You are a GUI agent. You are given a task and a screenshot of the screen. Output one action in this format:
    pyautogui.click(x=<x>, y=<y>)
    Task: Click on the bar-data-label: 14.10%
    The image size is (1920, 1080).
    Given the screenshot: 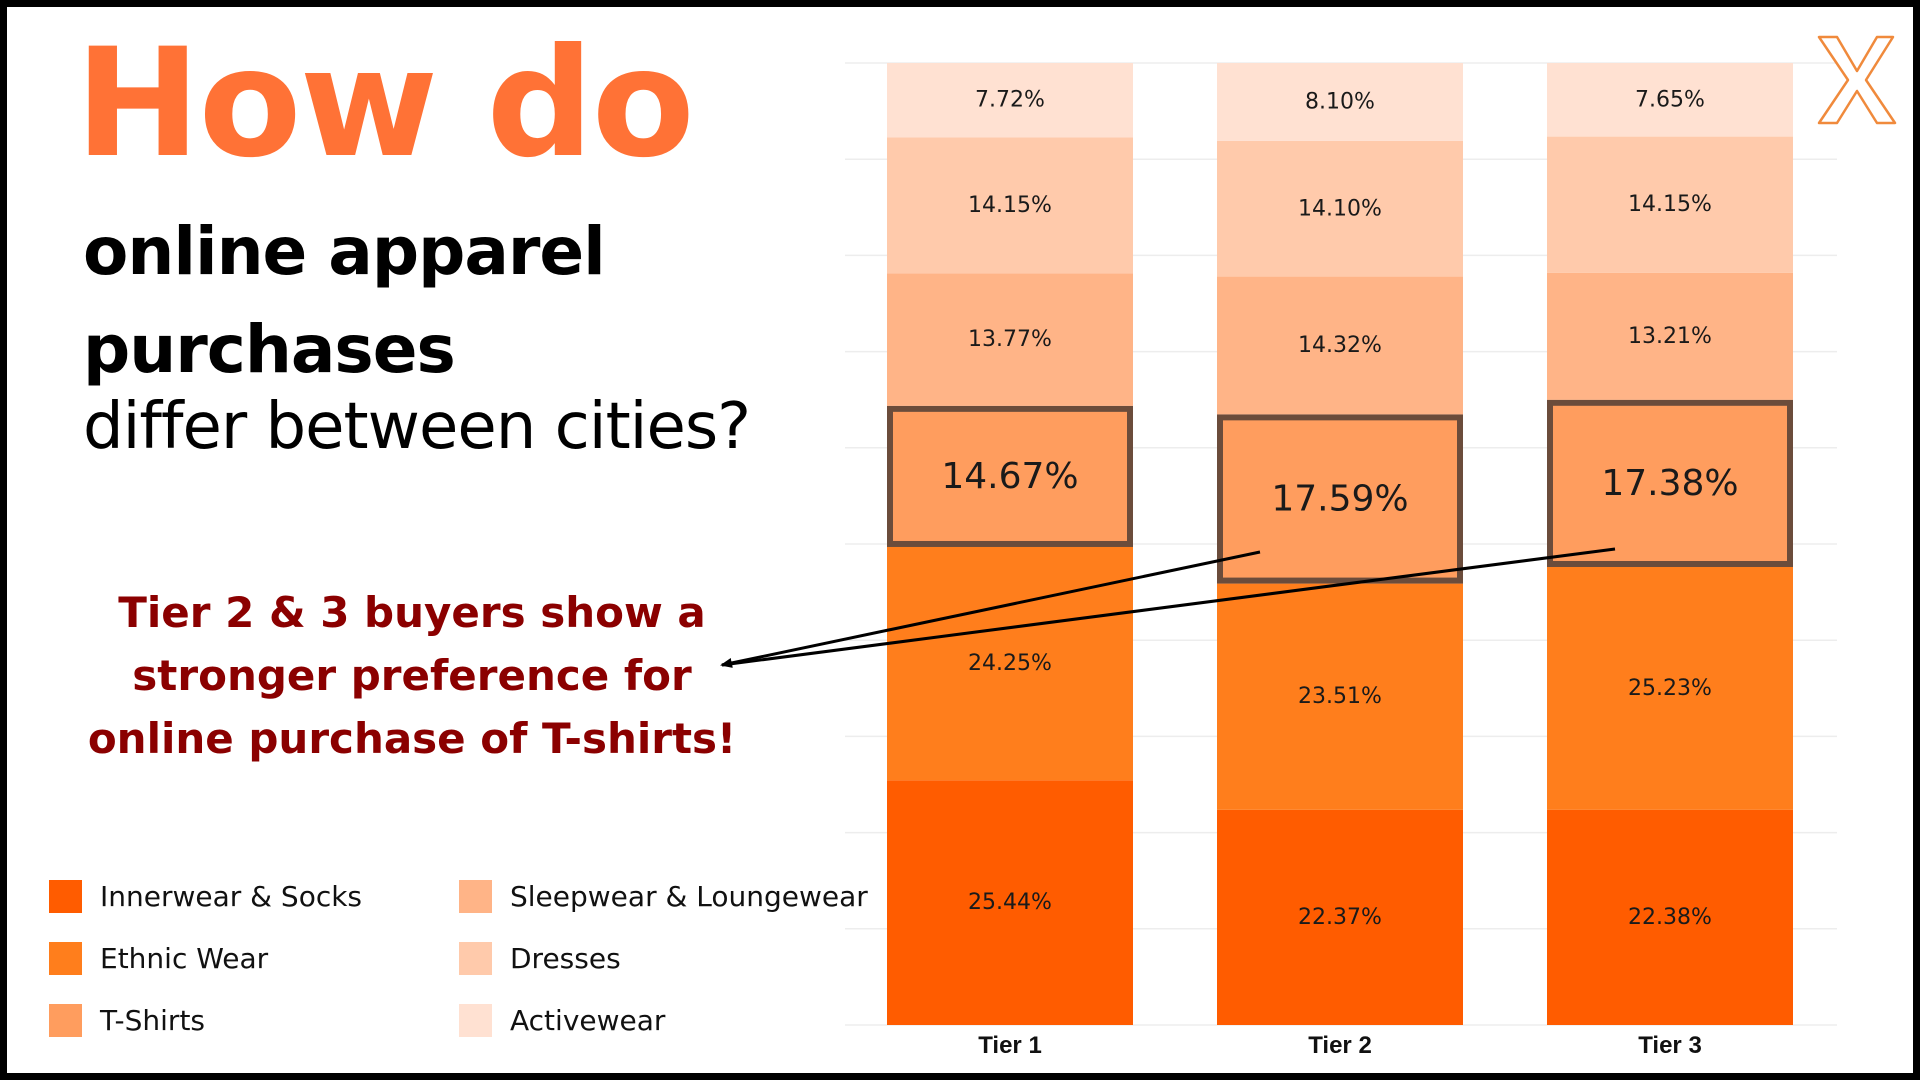 What is the action you would take?
    pyautogui.click(x=1340, y=208)
    